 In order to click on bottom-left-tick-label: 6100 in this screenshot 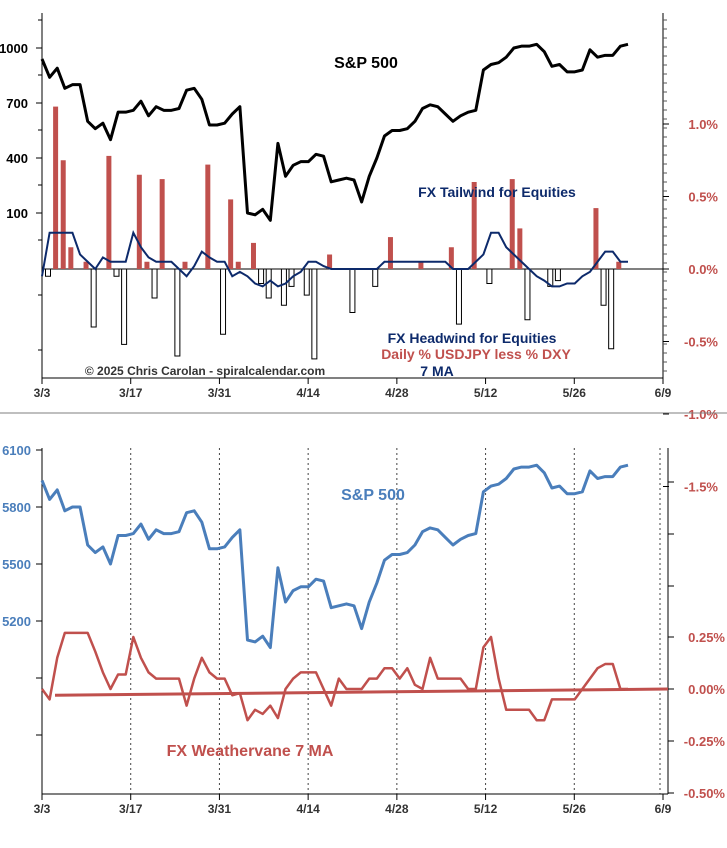, I will do `click(16, 450)`.